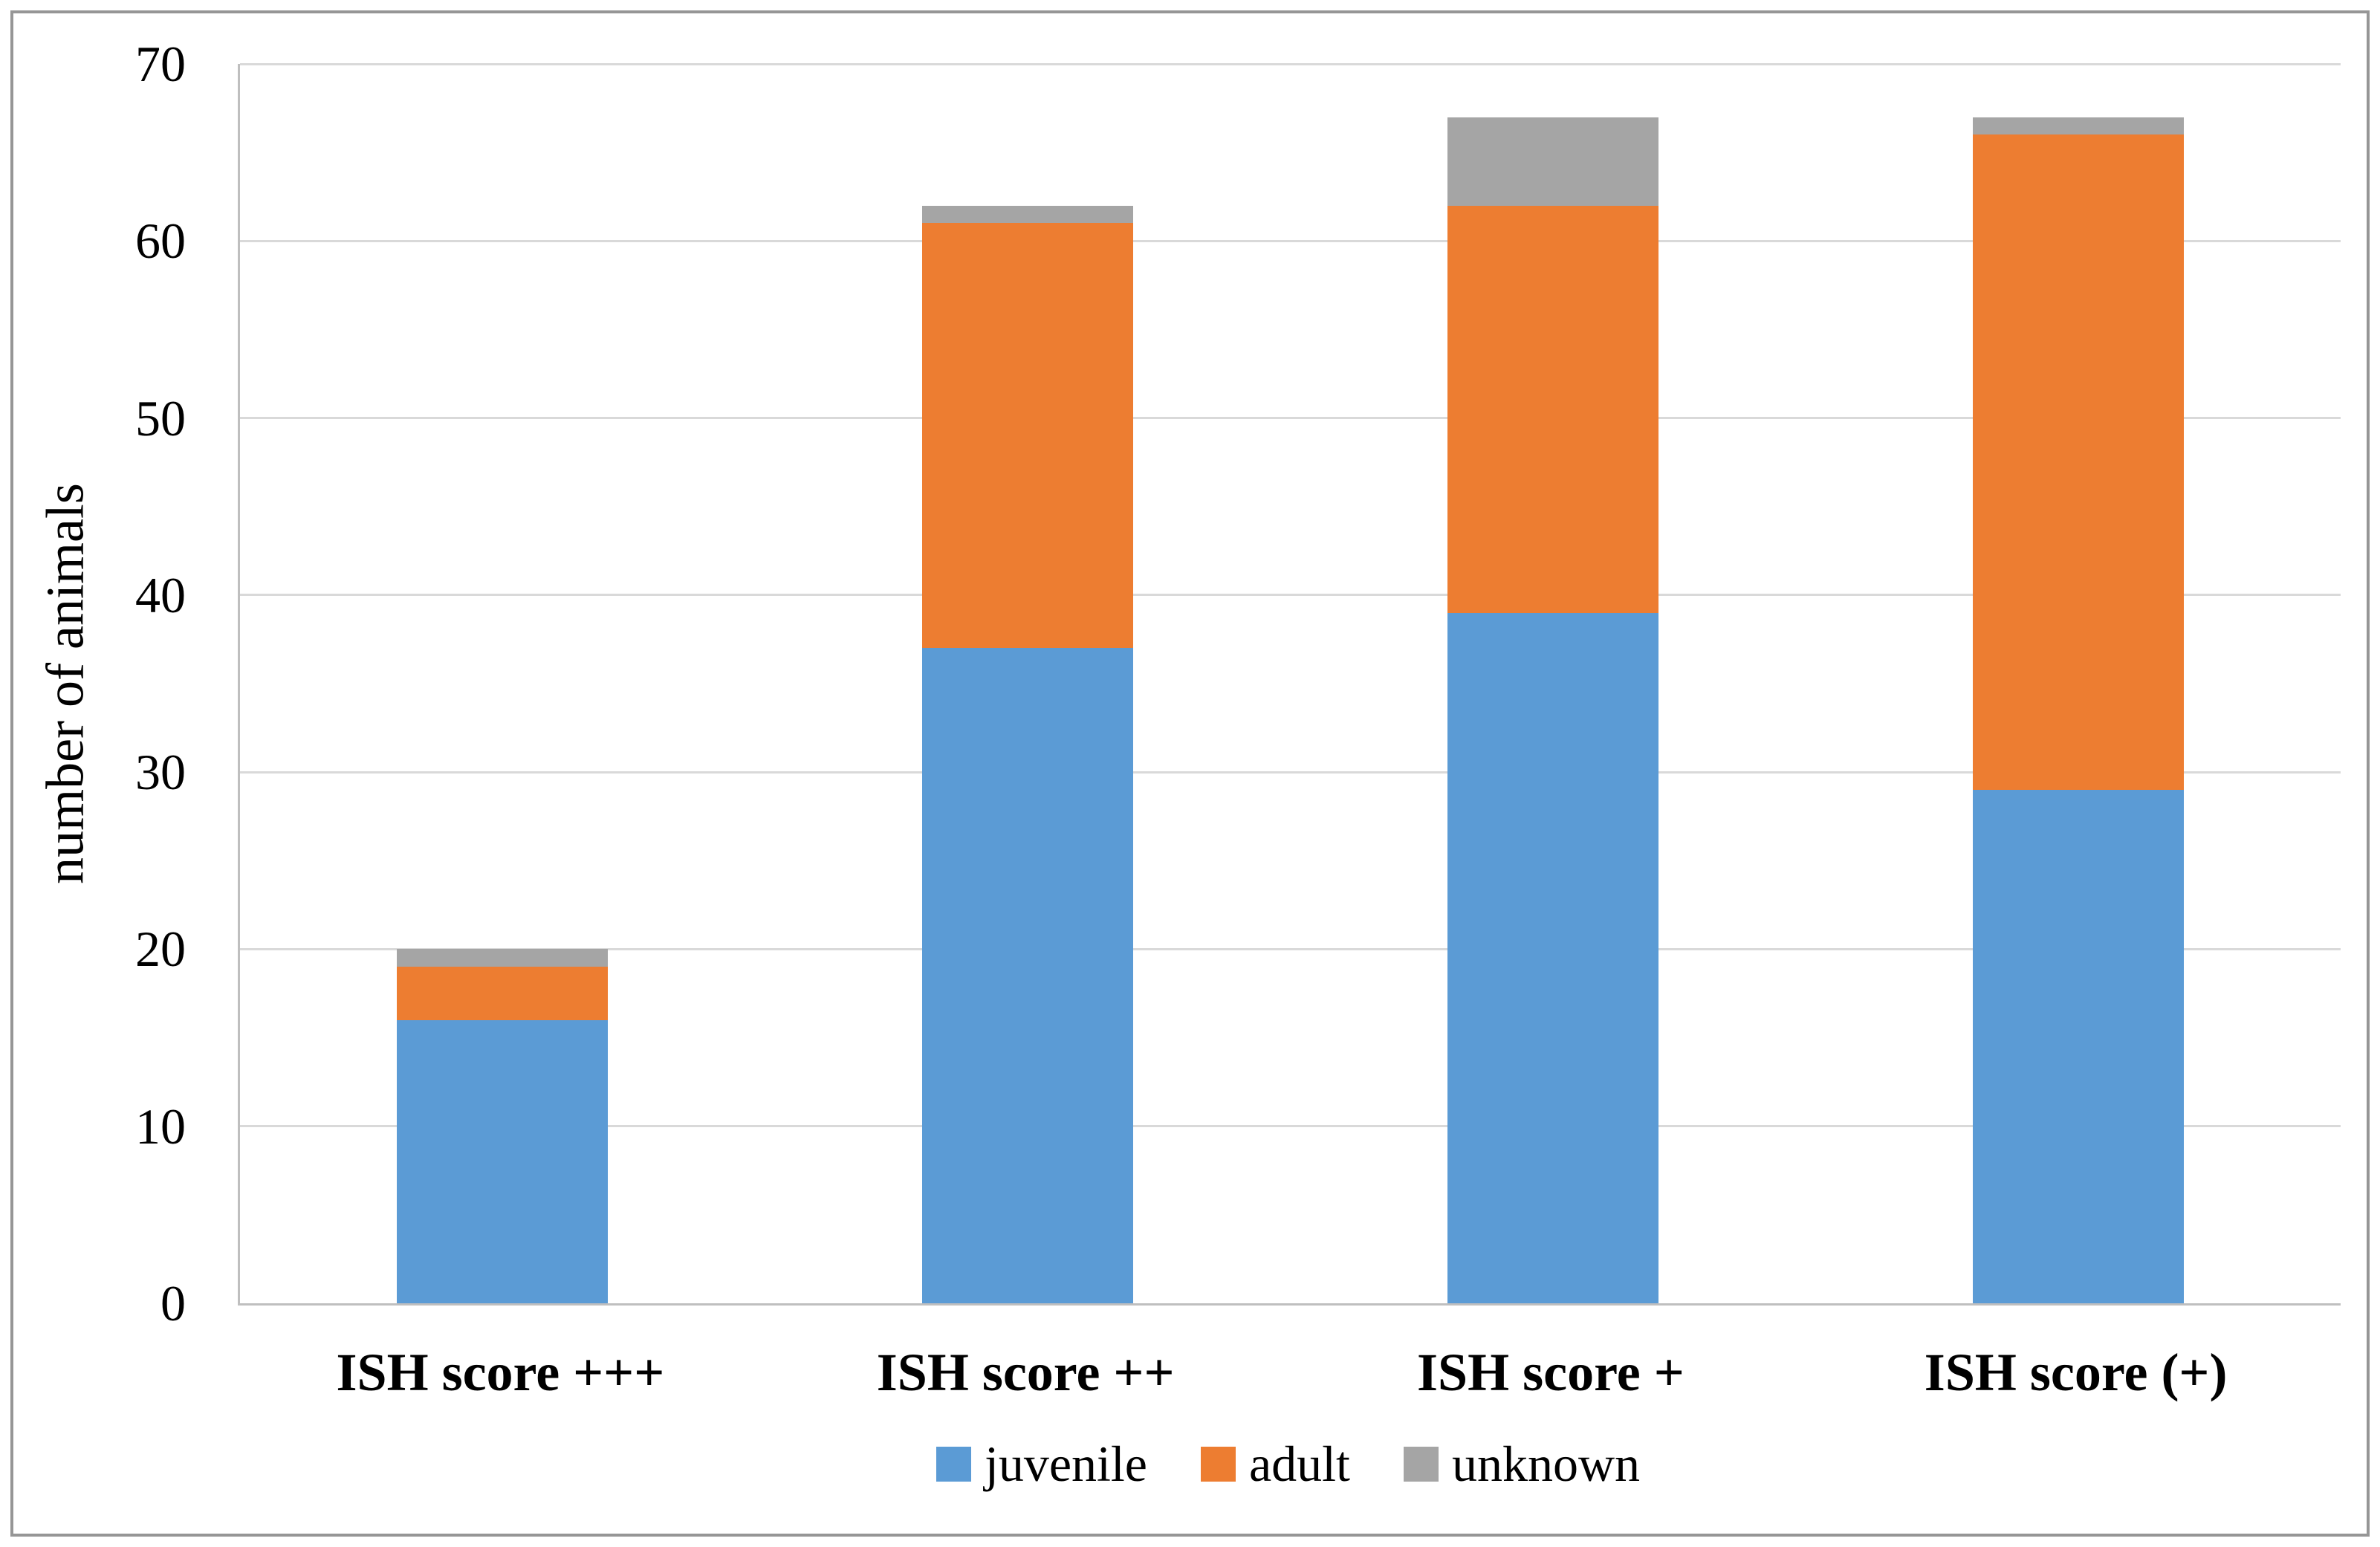 This screenshot has width=2380, height=1547. Describe the element at coordinates (500, 1373) in the screenshot. I see `x-category-label: ISH score +++` at that location.